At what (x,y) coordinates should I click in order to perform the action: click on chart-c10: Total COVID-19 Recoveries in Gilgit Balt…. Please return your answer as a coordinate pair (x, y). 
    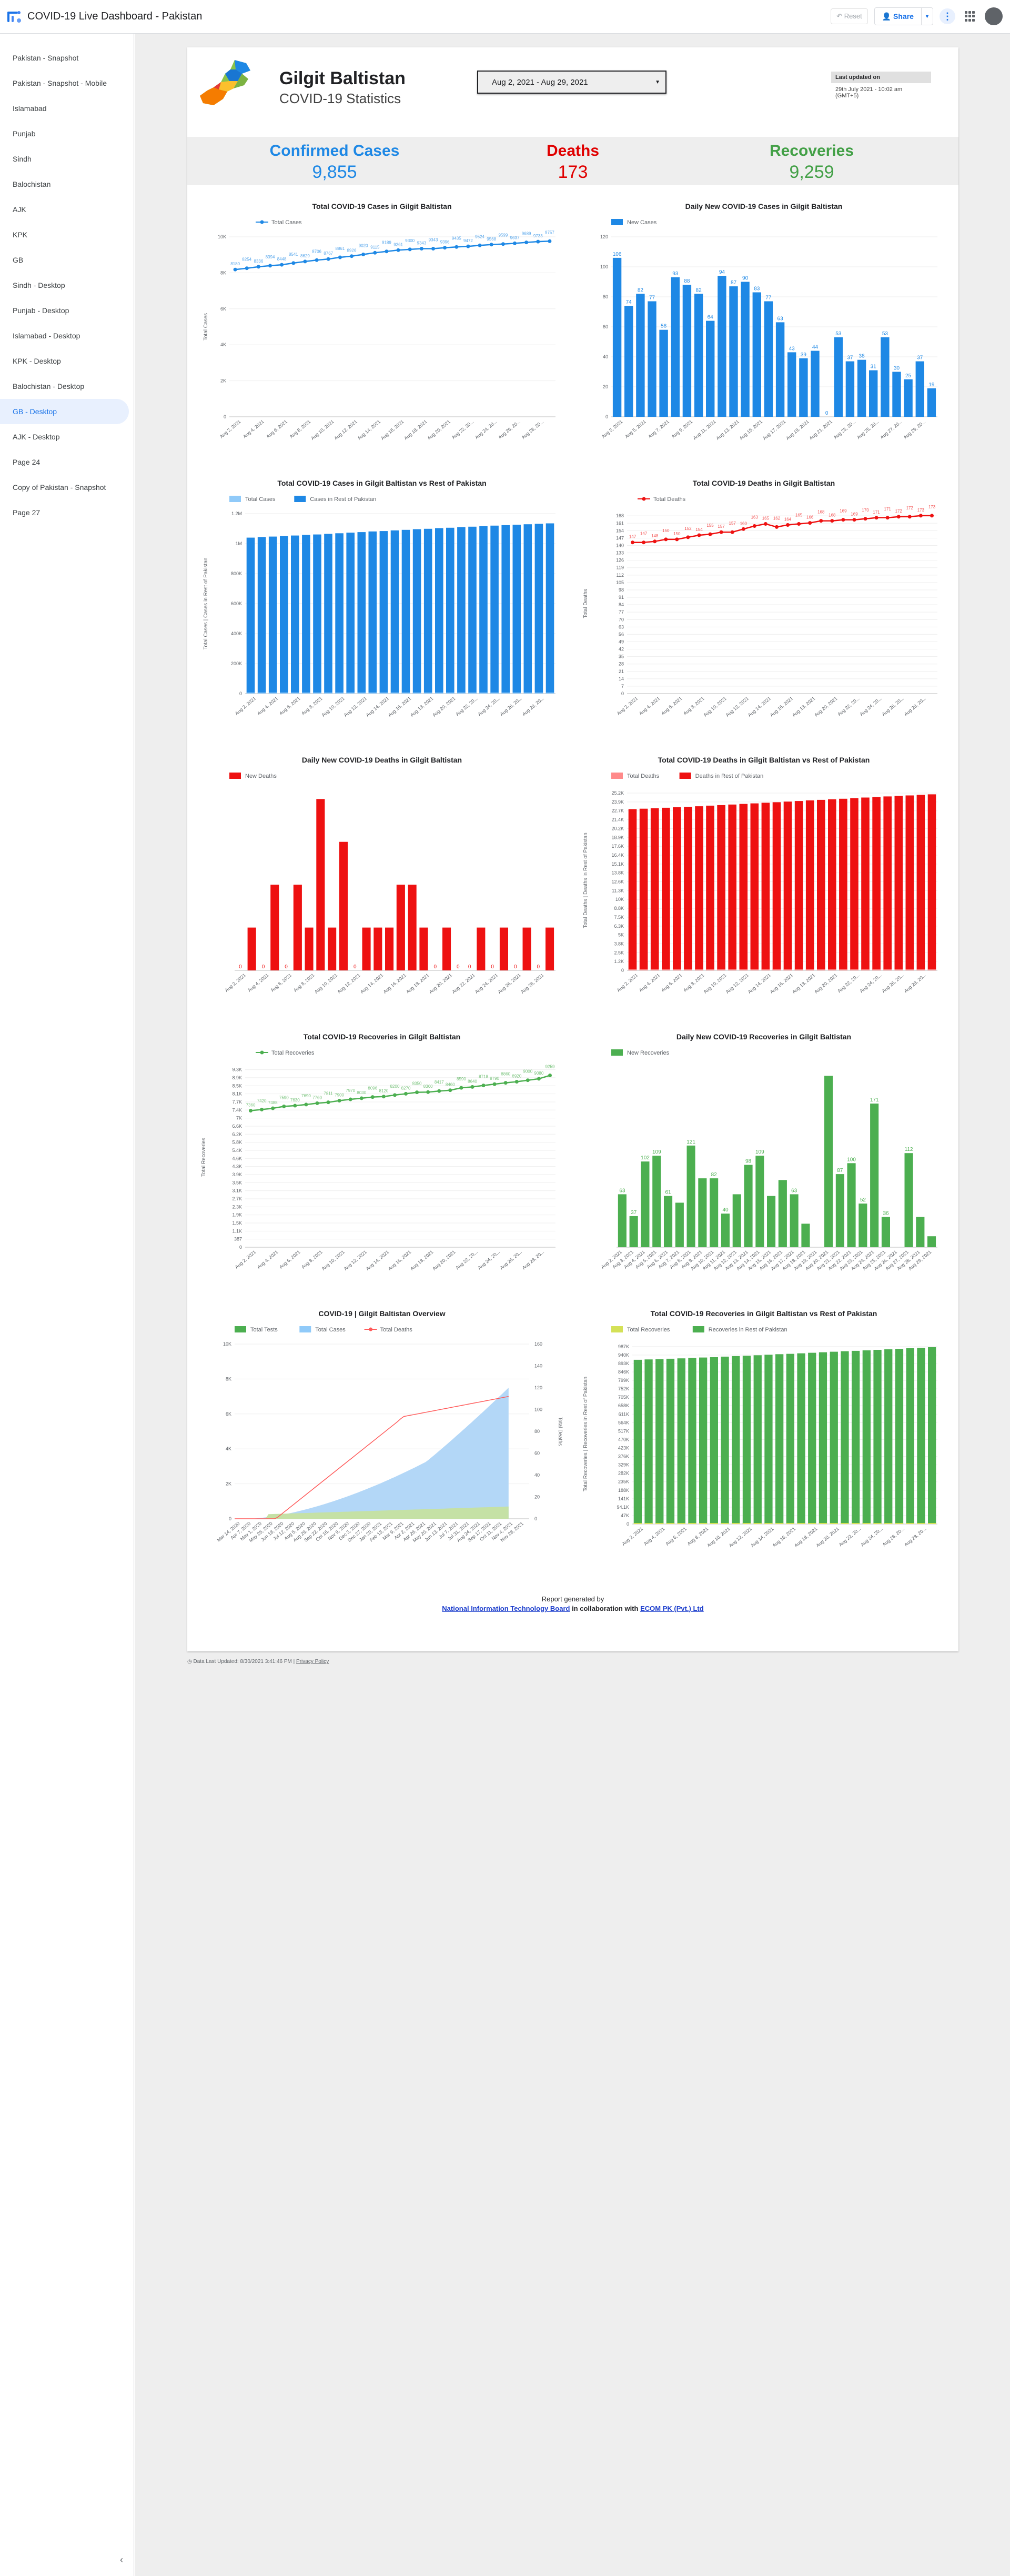
    Looking at the image, I should click on (764, 1432).